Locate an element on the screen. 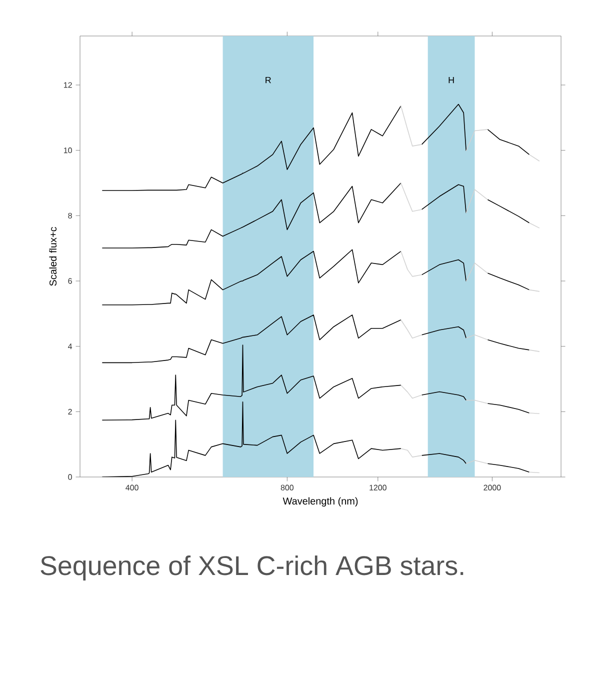  y-axis-title: Scaled flux+c is located at coordinates (53, 256).